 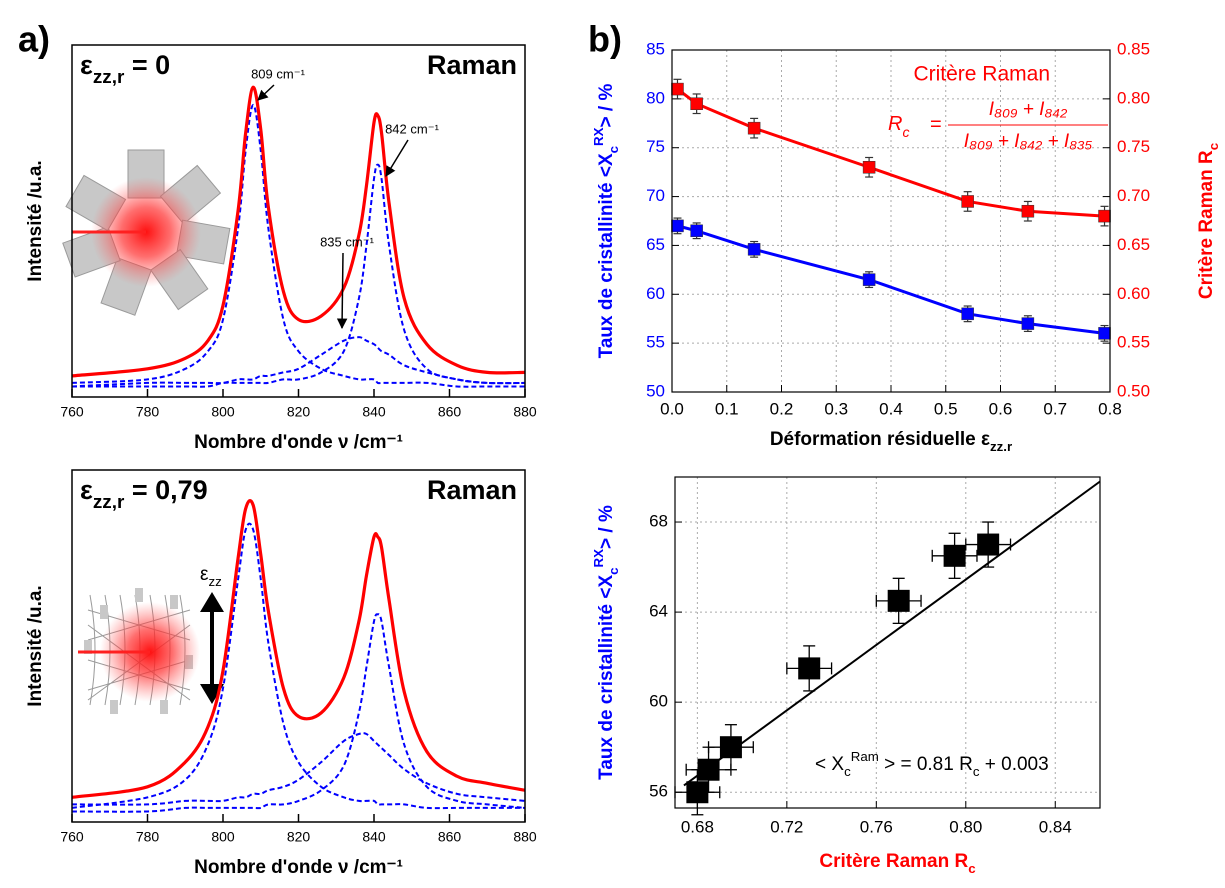 I want to click on label-part: < X, so click(x=829, y=764).